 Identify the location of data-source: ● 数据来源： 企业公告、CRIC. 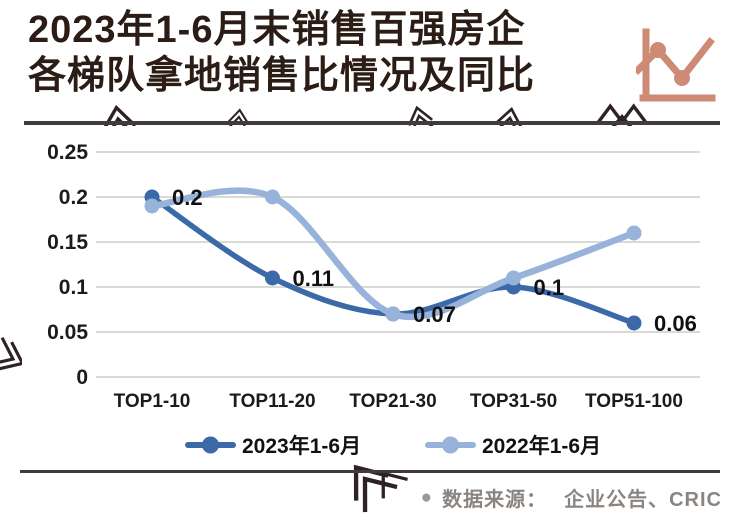
(571, 497).